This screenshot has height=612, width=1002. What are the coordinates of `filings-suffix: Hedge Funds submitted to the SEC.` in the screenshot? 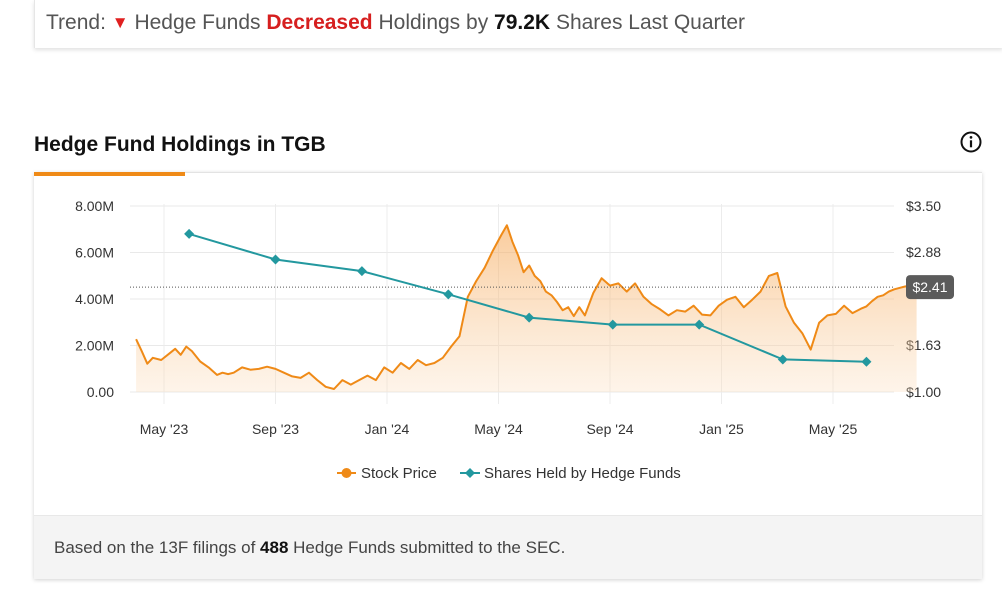 It's located at (429, 547).